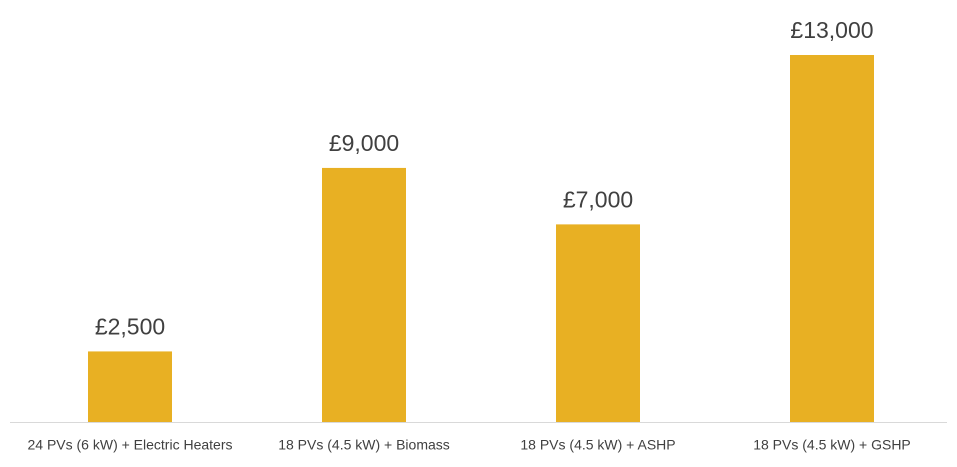 The width and height of the screenshot is (957, 467). What do you see at coordinates (832, 445) in the screenshot?
I see `x-tick-label: 18 PVs (4.5 kW) + GSHP` at bounding box center [832, 445].